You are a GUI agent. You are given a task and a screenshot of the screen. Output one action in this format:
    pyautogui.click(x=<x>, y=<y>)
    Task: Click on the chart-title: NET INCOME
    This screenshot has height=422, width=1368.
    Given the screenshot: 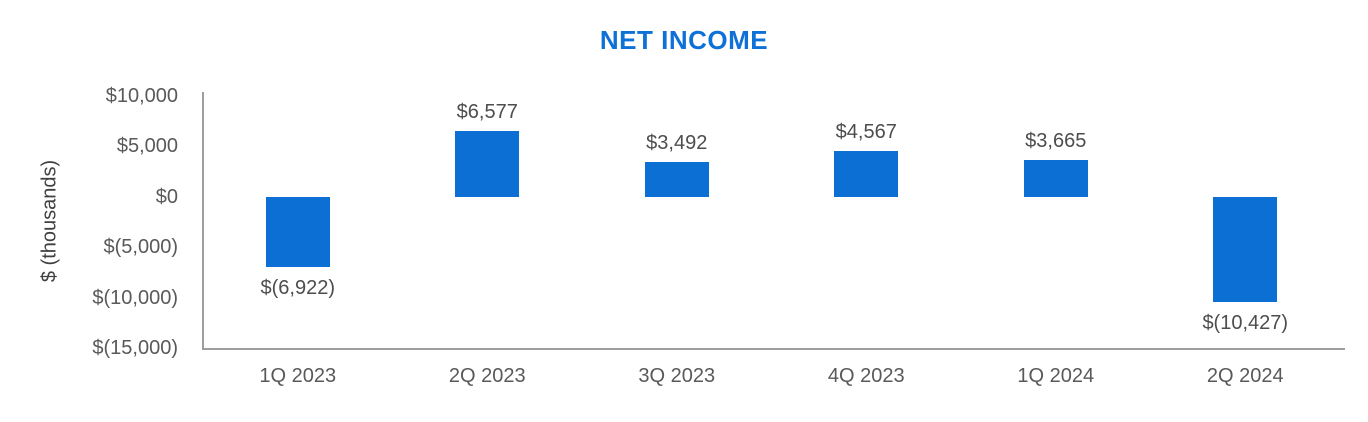 What is the action you would take?
    pyautogui.click(x=684, y=40)
    